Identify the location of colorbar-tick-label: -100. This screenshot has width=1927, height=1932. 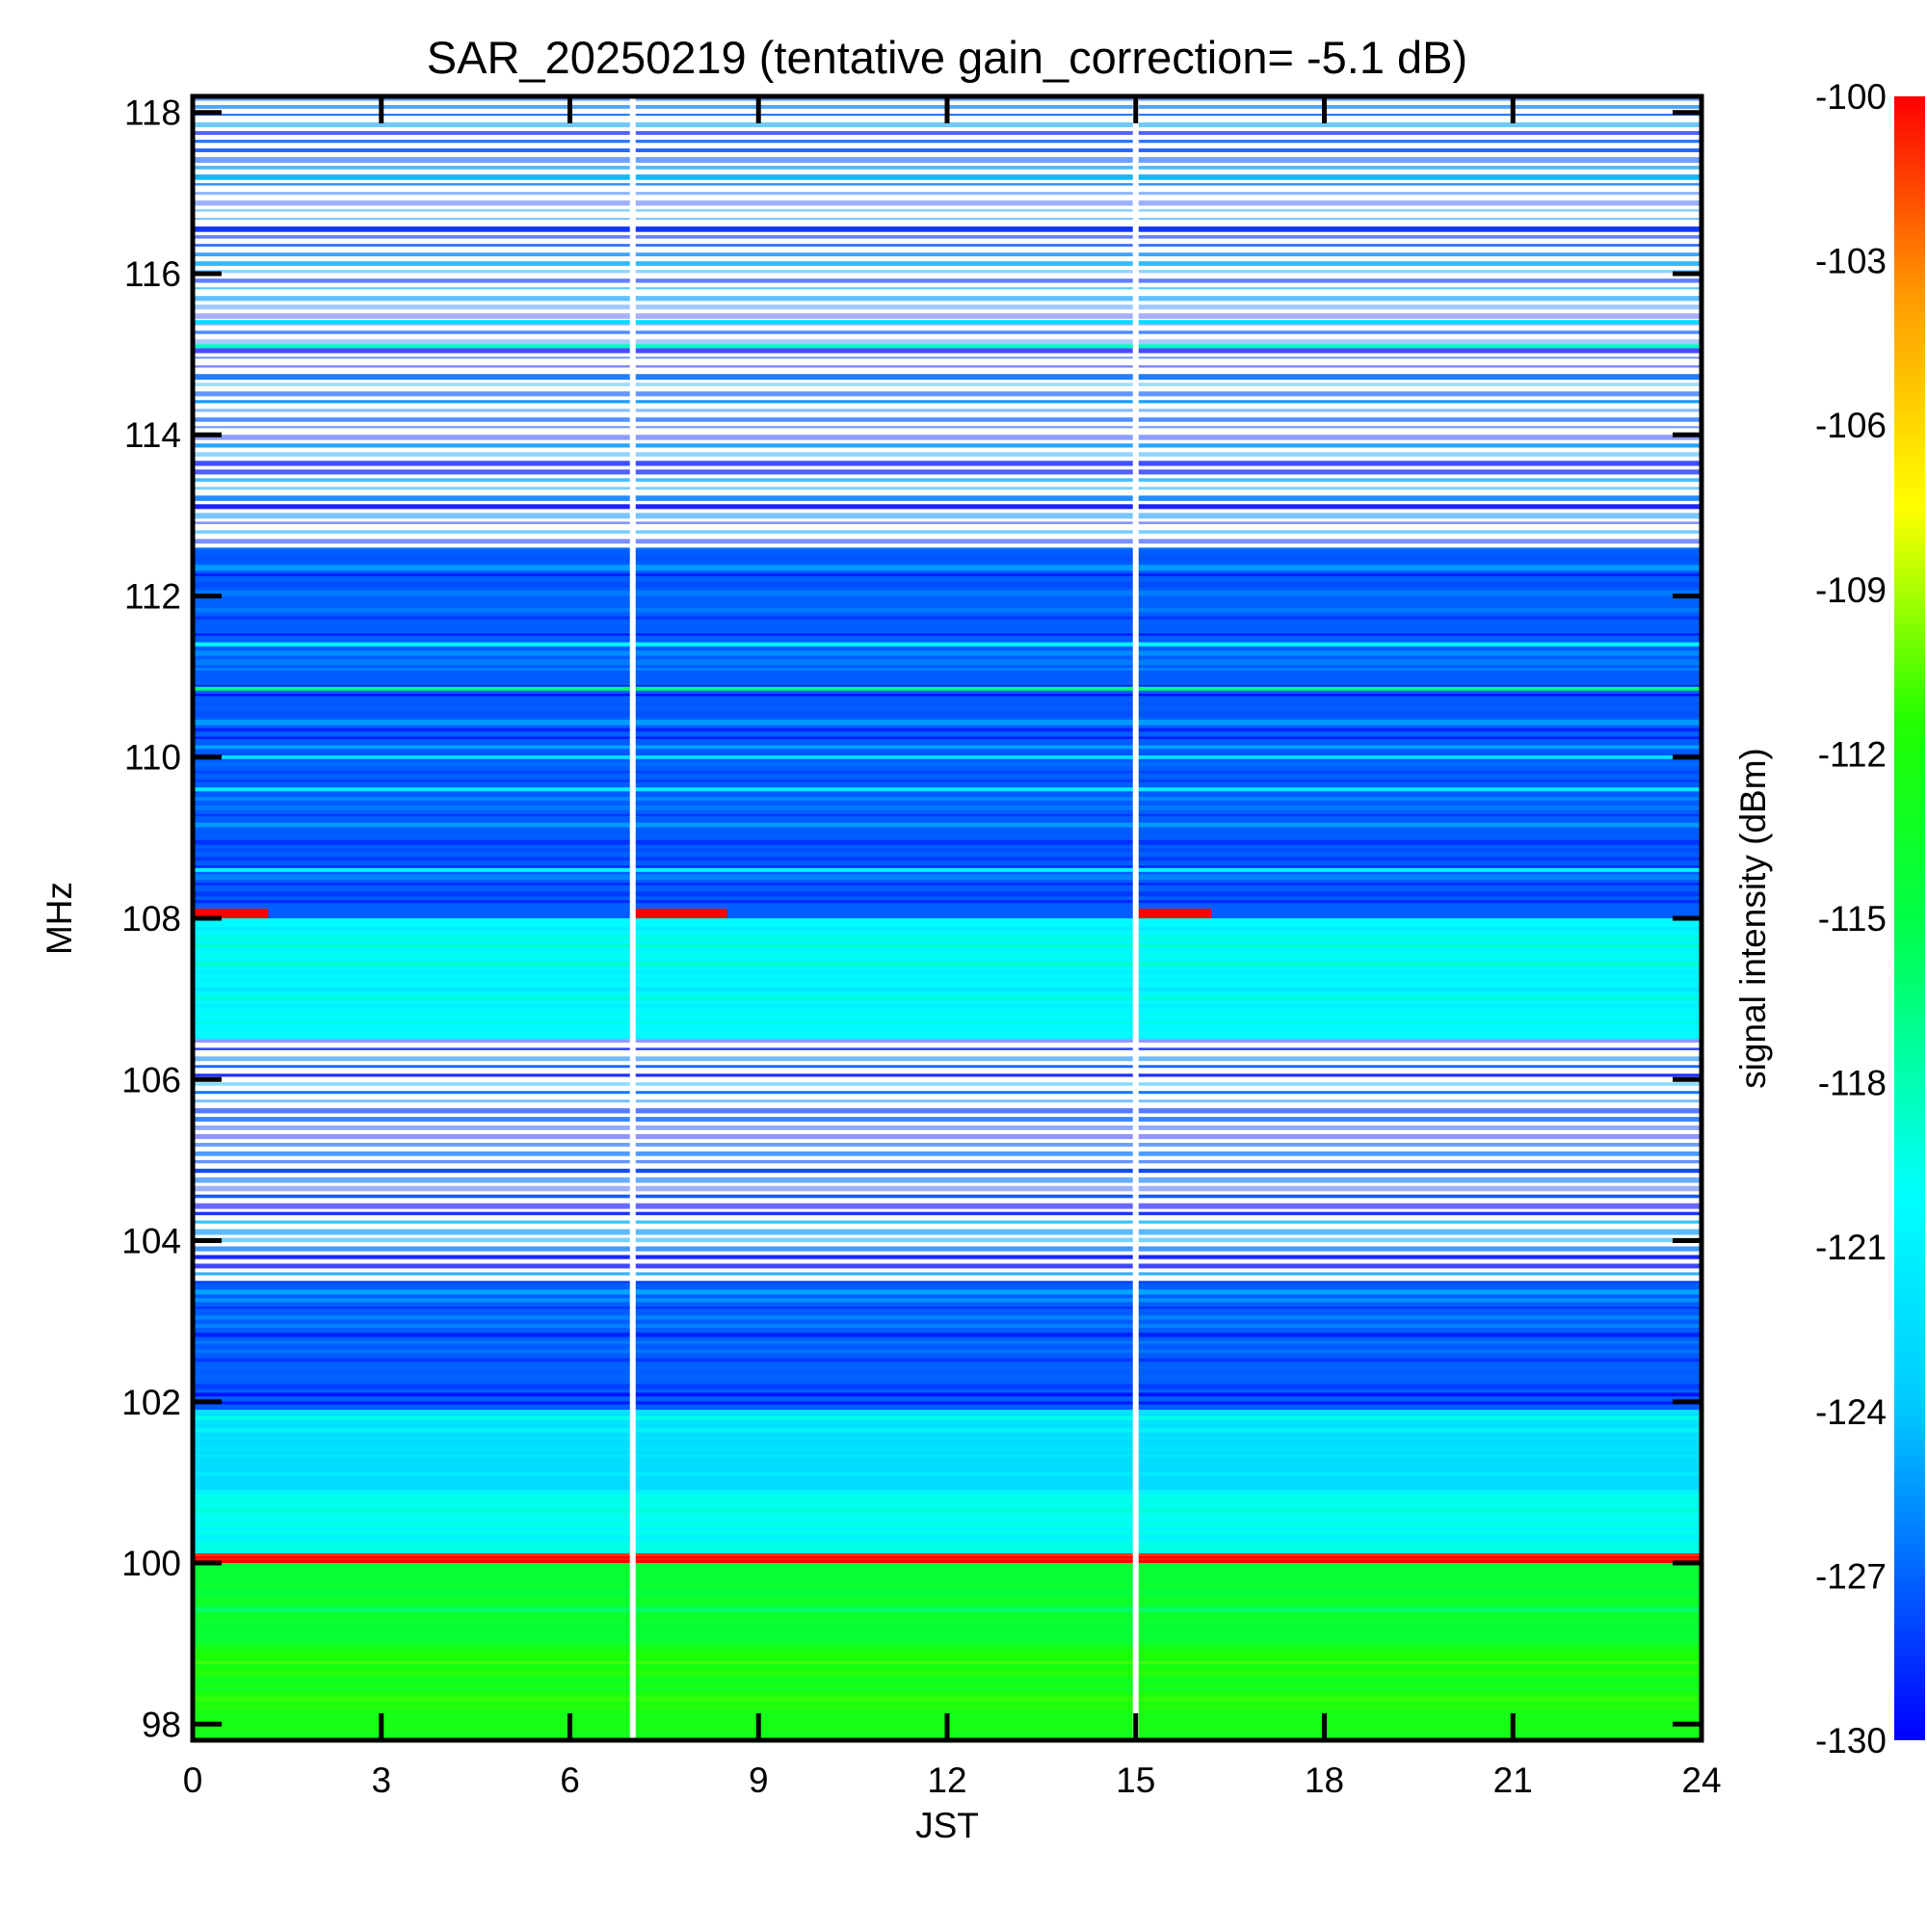
(1851, 97).